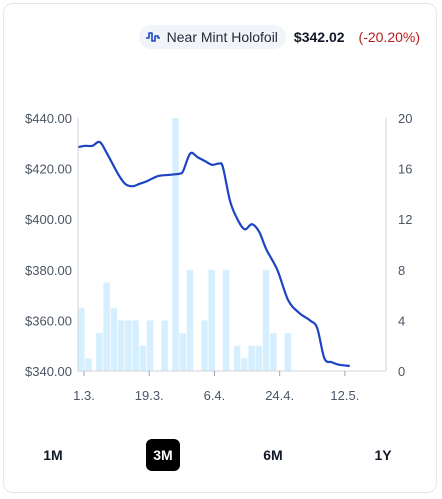  What do you see at coordinates (344, 395) in the screenshot?
I see `x-tick-label: 12.5.` at bounding box center [344, 395].